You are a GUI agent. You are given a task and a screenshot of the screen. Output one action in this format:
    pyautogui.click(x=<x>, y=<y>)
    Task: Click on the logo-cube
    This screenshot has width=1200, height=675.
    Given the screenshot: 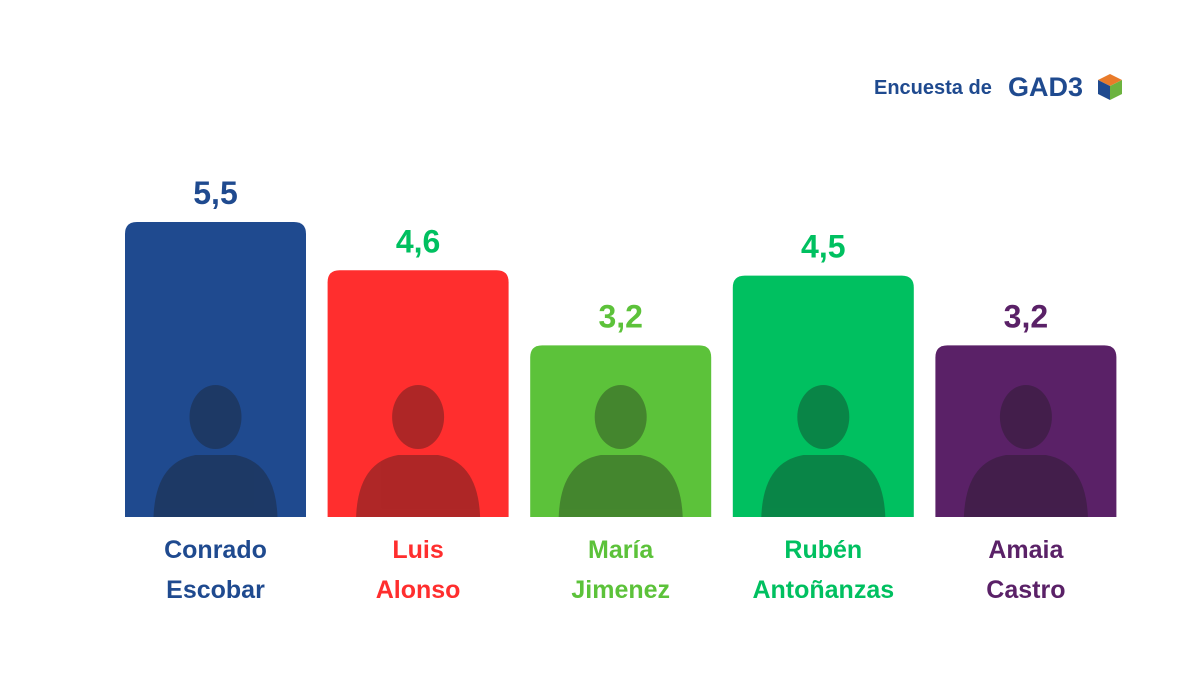 What is the action you would take?
    pyautogui.click(x=1110, y=87)
    